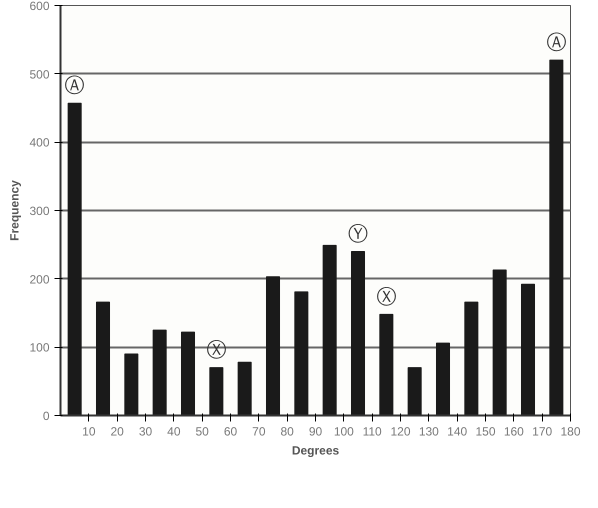 The image size is (598, 508). I want to click on y-tick-label: 100, so click(39, 347).